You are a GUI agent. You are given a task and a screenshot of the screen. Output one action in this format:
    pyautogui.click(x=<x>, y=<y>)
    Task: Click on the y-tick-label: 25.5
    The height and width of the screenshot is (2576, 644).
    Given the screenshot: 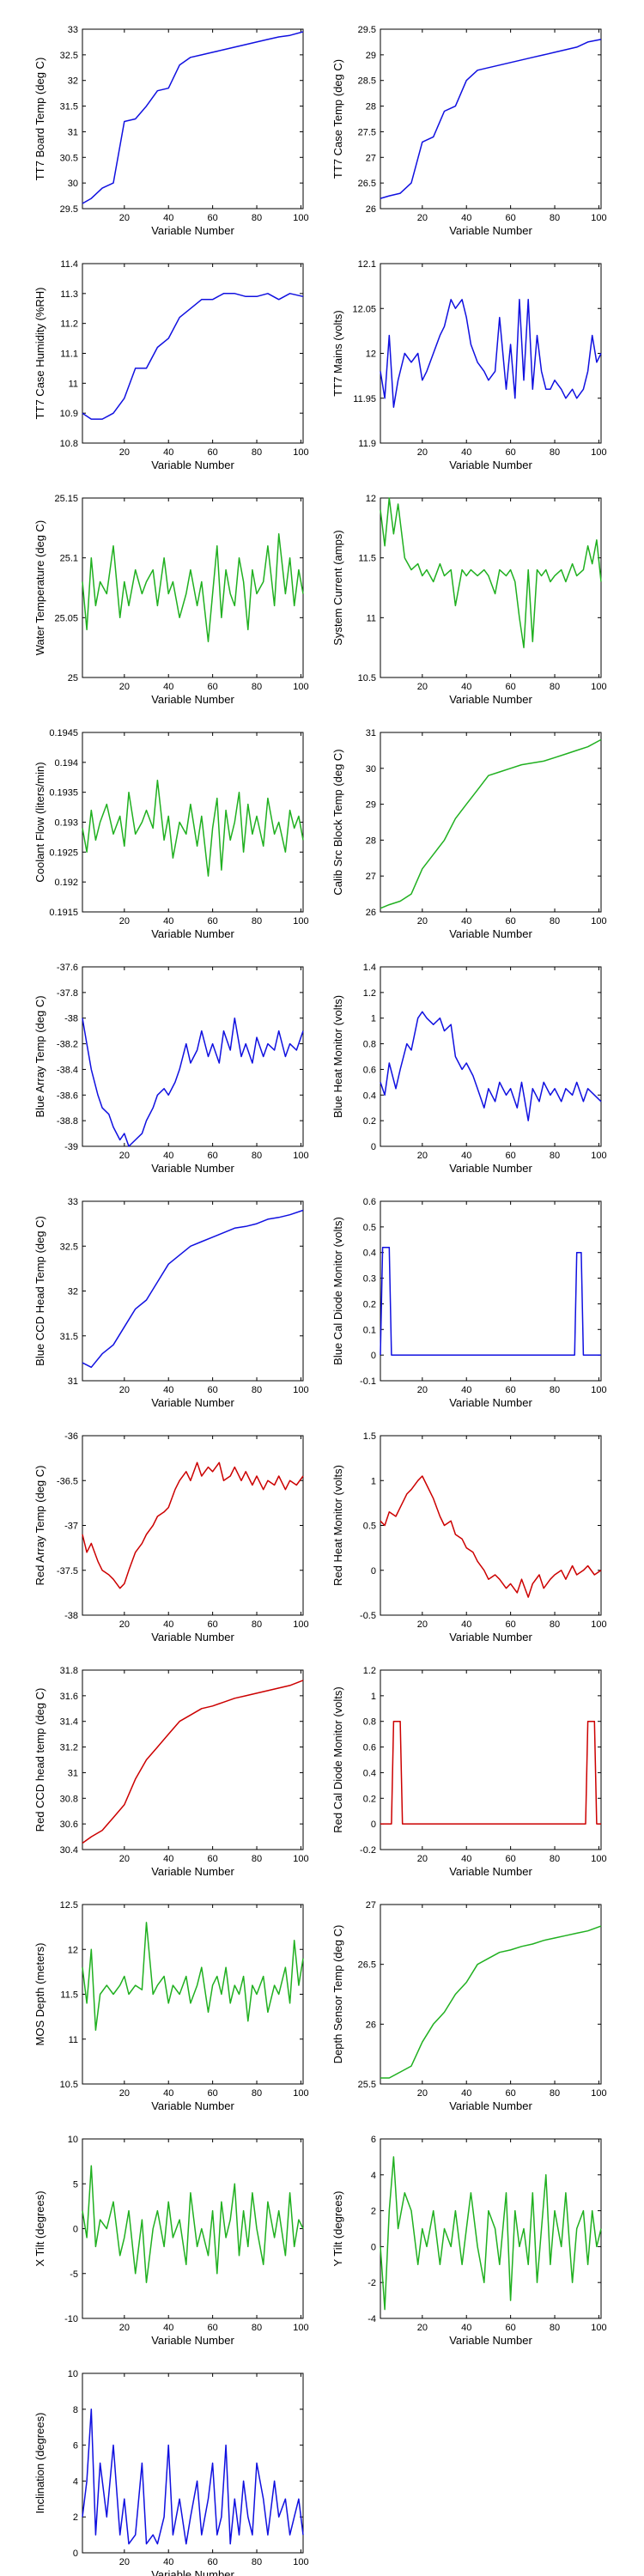 What is the action you would take?
    pyautogui.click(x=367, y=2085)
    